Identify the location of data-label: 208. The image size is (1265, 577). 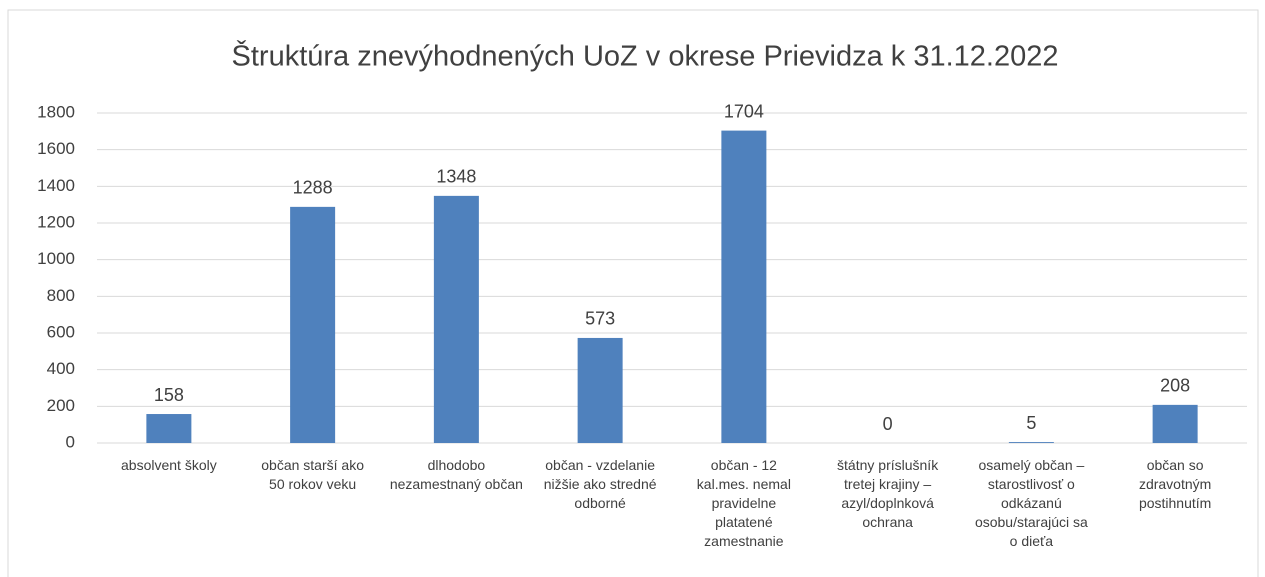
(1175, 386).